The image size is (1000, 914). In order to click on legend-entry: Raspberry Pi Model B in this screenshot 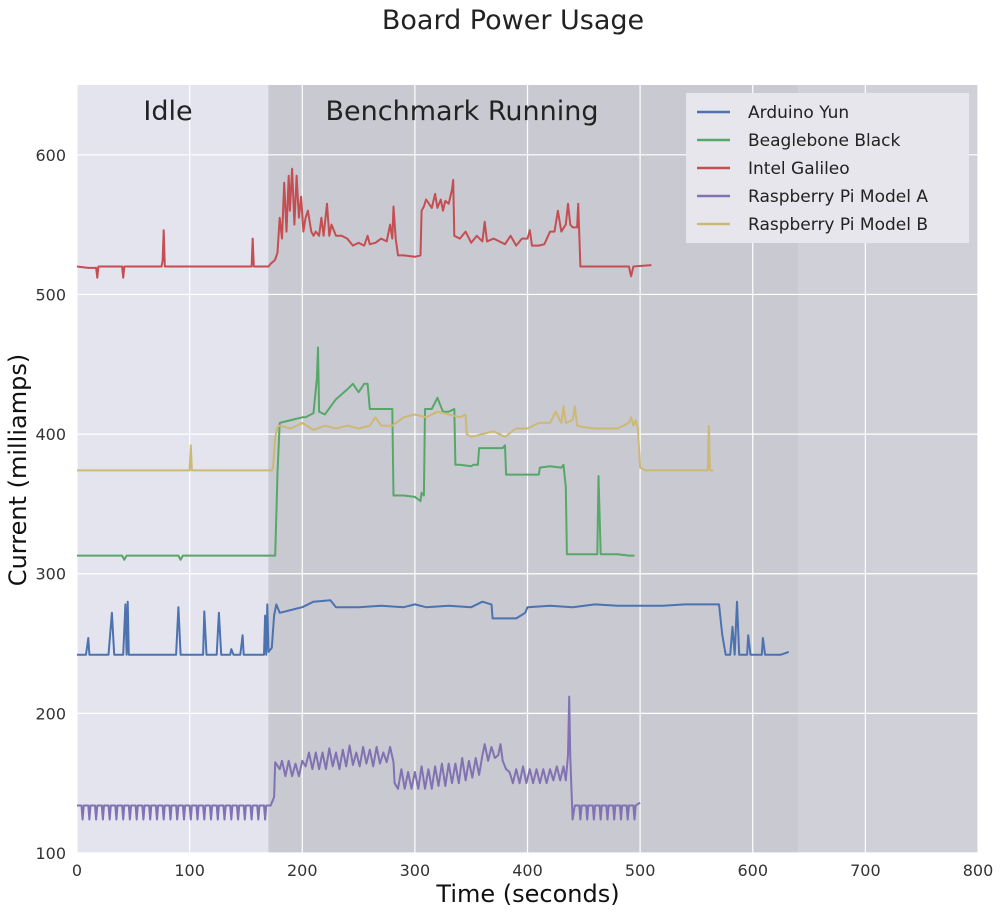, I will do `click(838, 225)`.